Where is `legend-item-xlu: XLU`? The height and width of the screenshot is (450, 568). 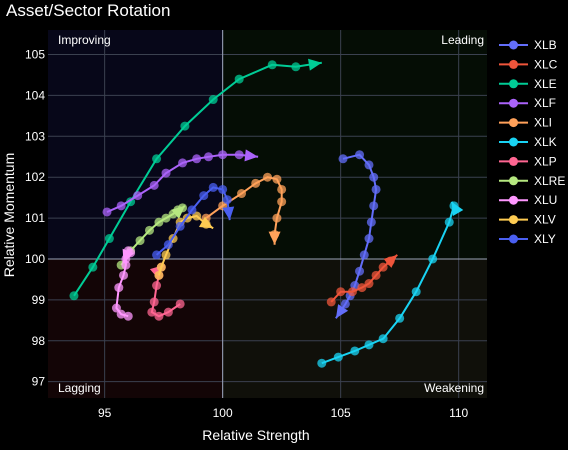
legend-item-xlu: XLU is located at coordinates (528, 200).